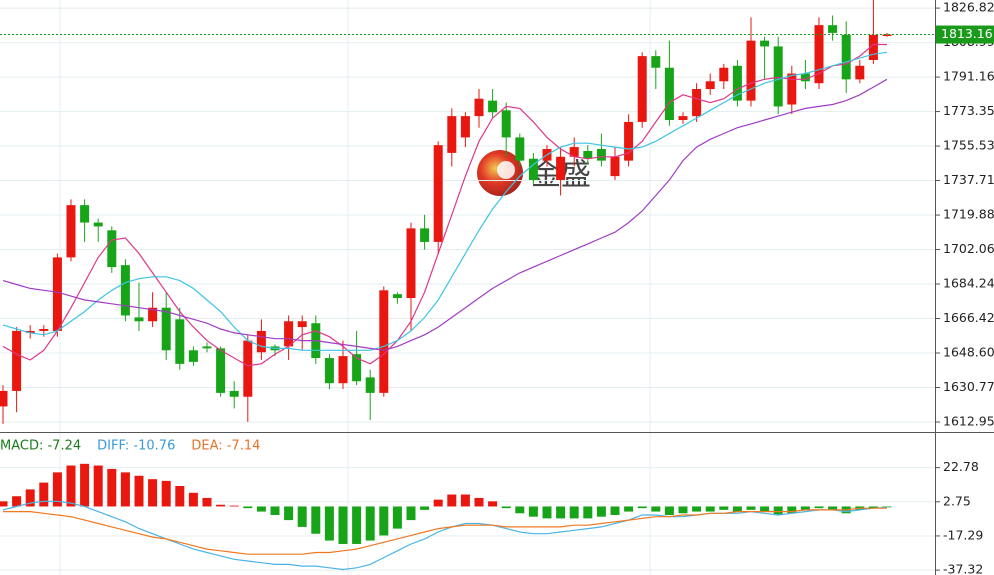 The image size is (994, 575). I want to click on y-tick-label: 1773.35, so click(968, 110).